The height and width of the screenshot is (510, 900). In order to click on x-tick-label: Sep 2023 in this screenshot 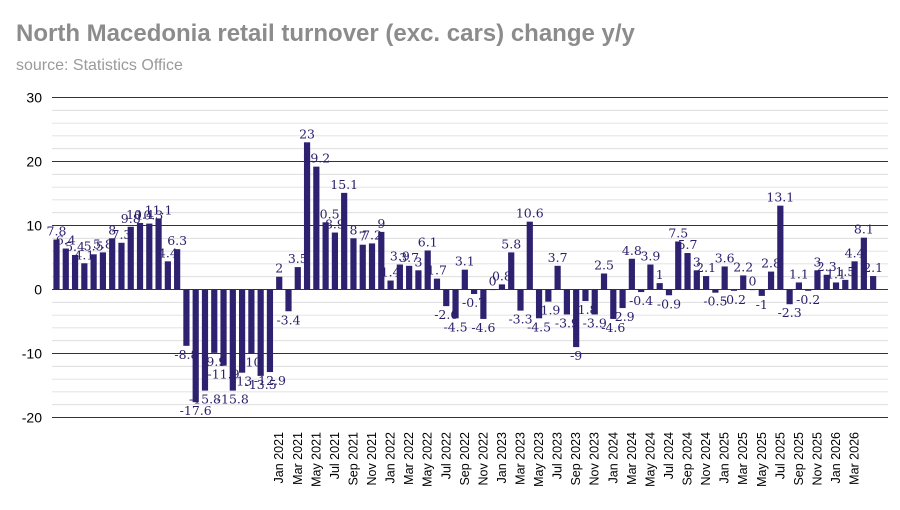, I will do `click(576, 459)`.